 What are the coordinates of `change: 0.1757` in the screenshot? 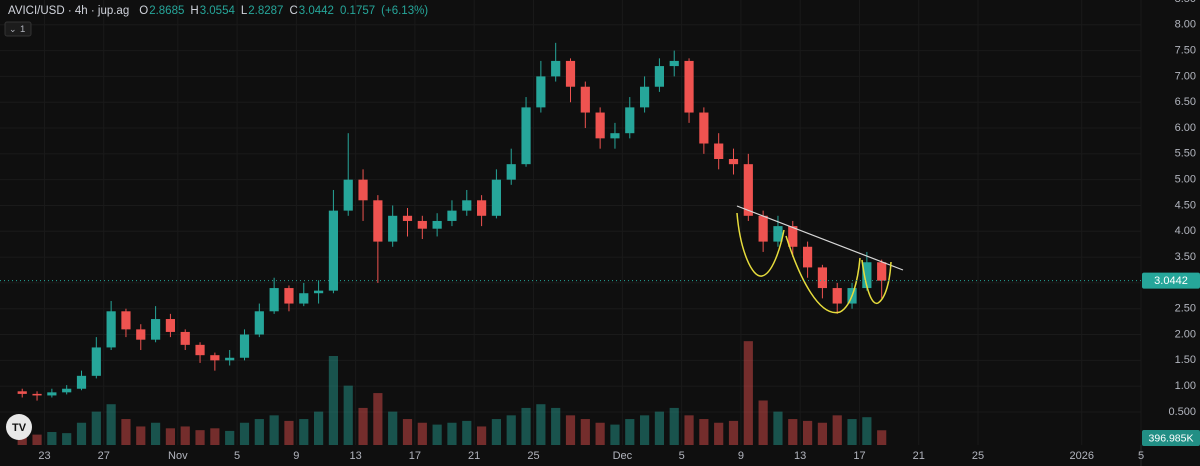 It's located at (357, 11).